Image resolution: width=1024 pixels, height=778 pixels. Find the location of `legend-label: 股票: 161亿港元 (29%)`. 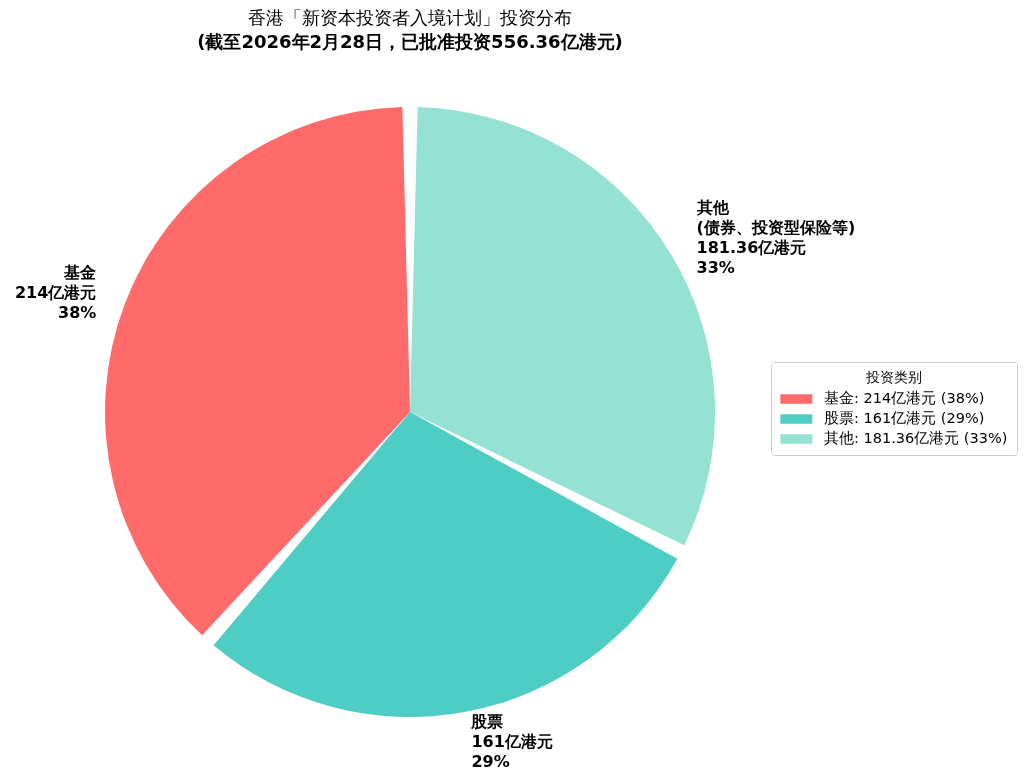

legend-label: 股票: 161亿港元 (29%) is located at coordinates (904, 418).